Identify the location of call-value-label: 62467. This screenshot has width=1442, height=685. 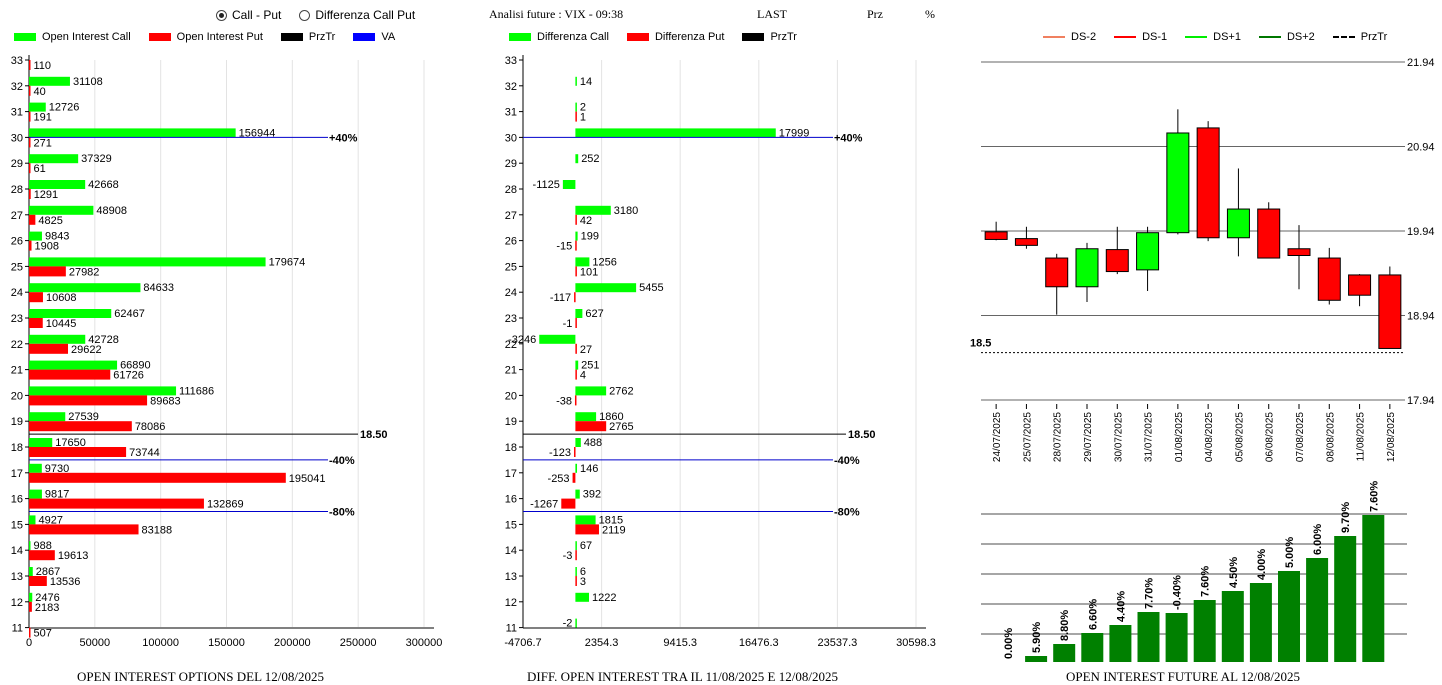
(129, 314).